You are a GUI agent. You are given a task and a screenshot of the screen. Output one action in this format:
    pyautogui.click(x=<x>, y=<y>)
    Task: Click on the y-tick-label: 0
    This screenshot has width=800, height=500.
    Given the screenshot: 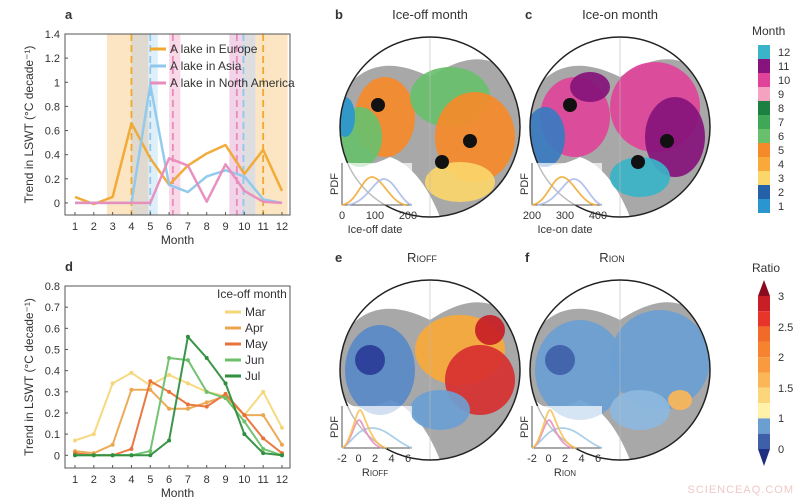 What is the action you would take?
    pyautogui.click(x=57, y=456)
    